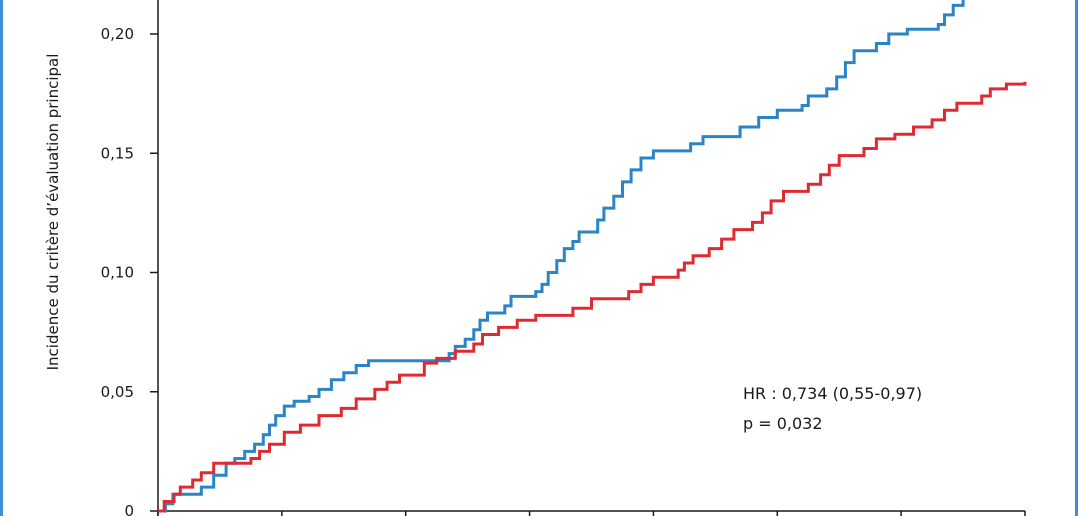  Describe the element at coordinates (117, 392) in the screenshot. I see `y-tick-label: 0,05` at that location.